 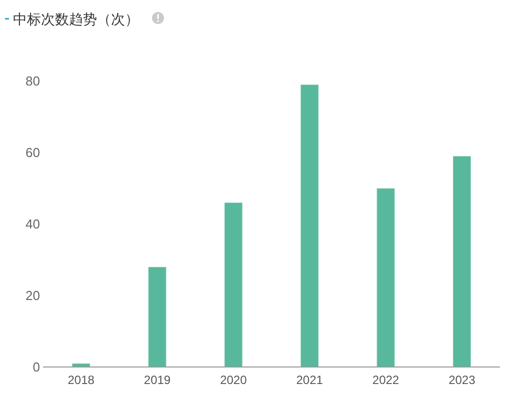 I want to click on x-tick-label: 2020, so click(x=234, y=380).